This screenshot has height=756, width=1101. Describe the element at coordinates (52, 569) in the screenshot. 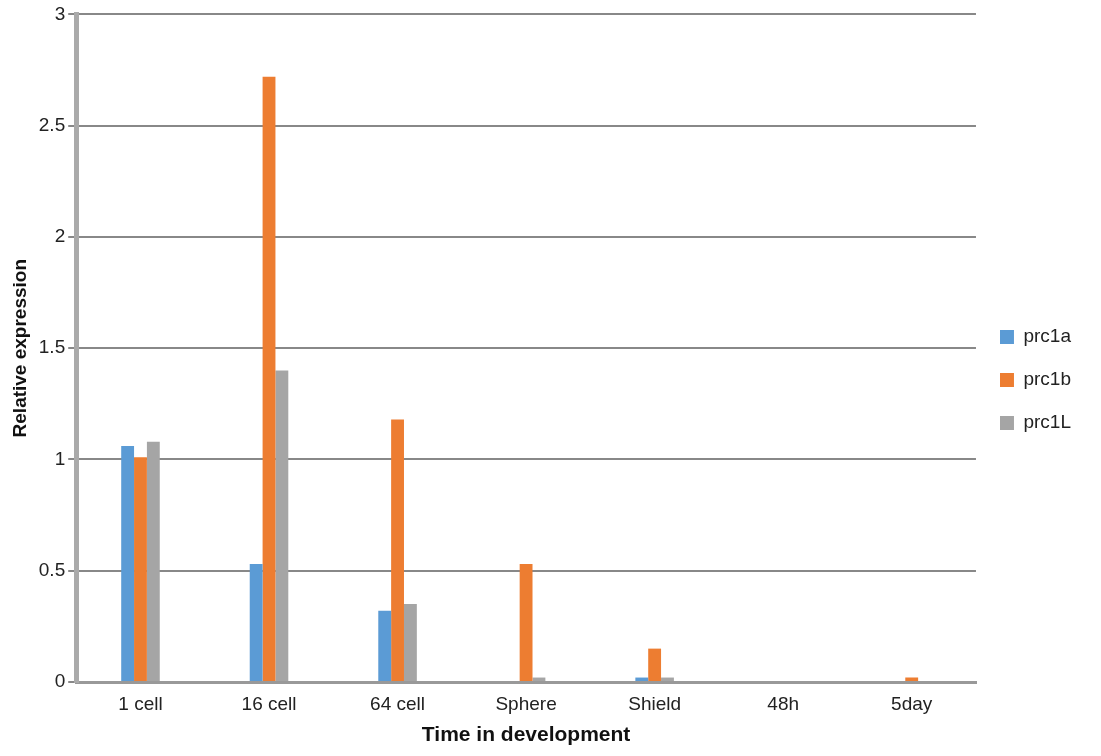

I see `y-tick-label: 0.5` at that location.